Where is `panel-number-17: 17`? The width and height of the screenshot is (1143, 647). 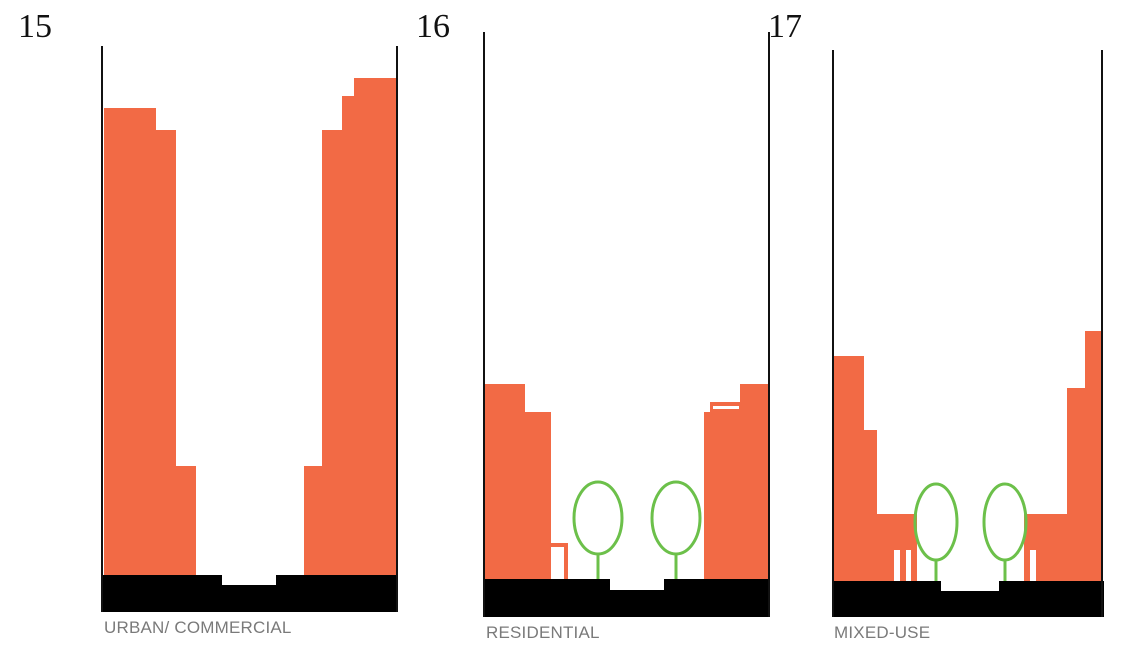
panel-number-17: 17 is located at coordinates (785, 26).